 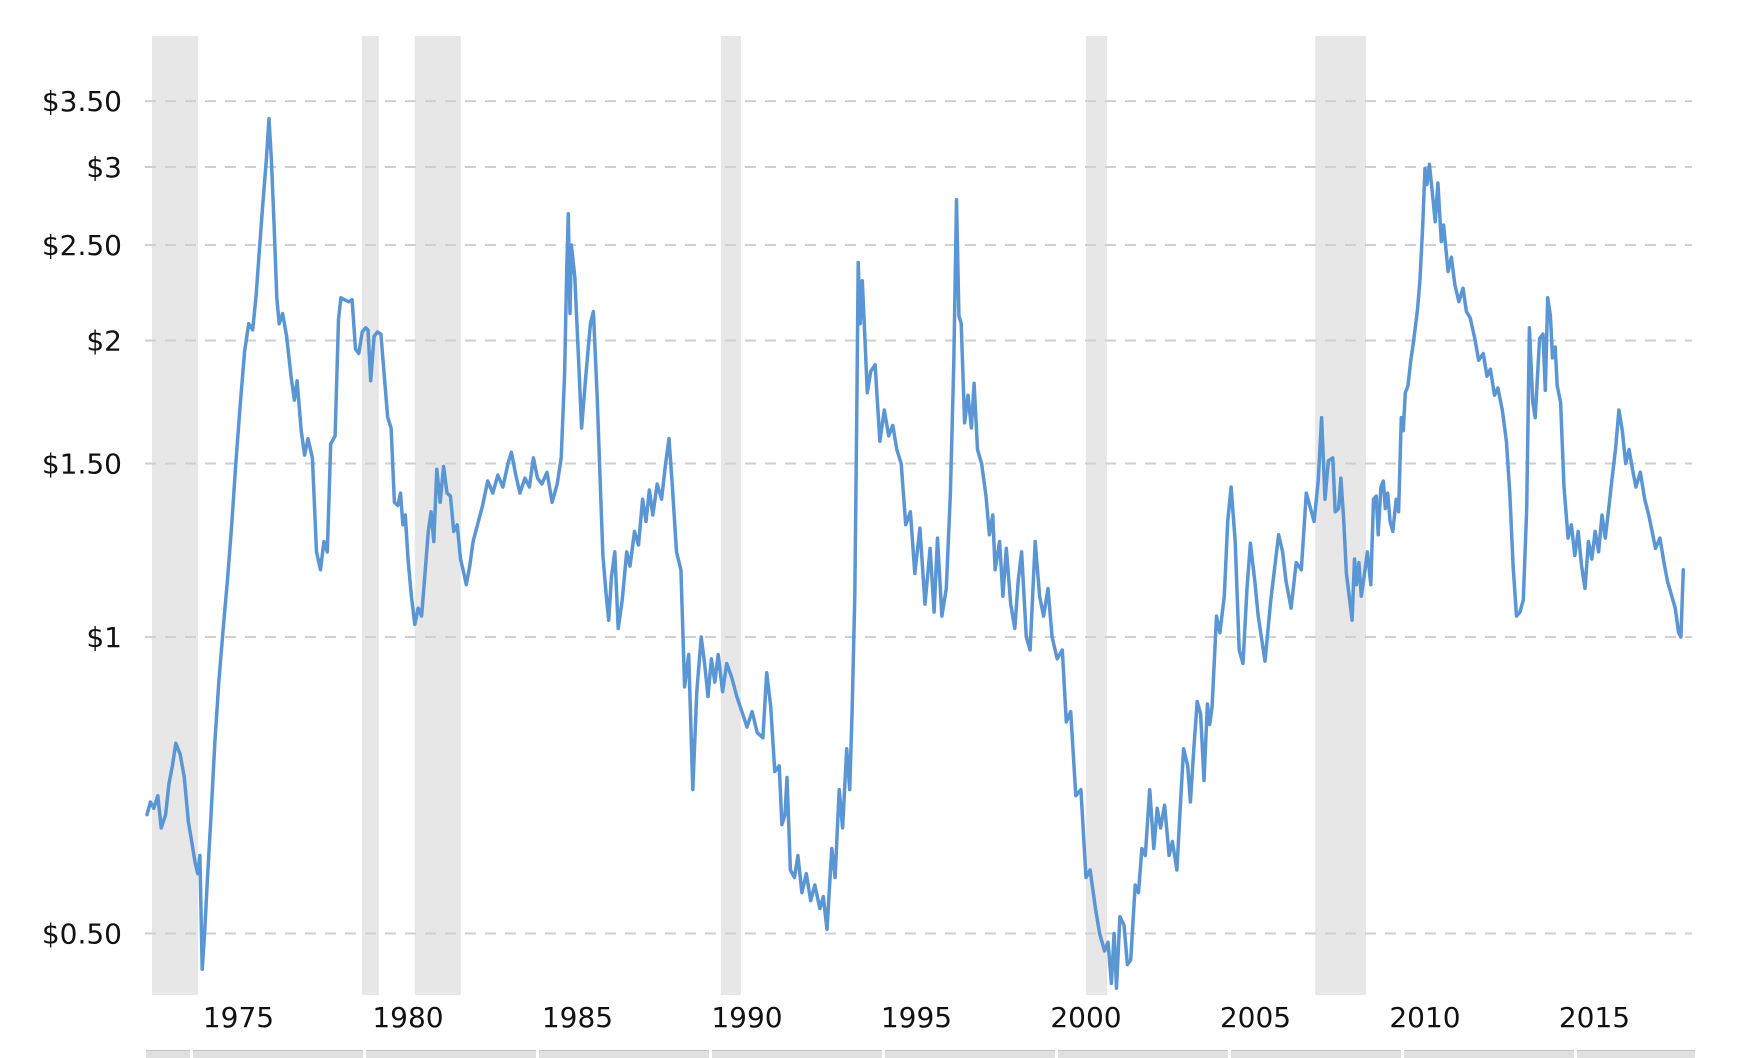 What do you see at coordinates (82, 101) in the screenshot?
I see `y-axis-tick-label: $3.50` at bounding box center [82, 101].